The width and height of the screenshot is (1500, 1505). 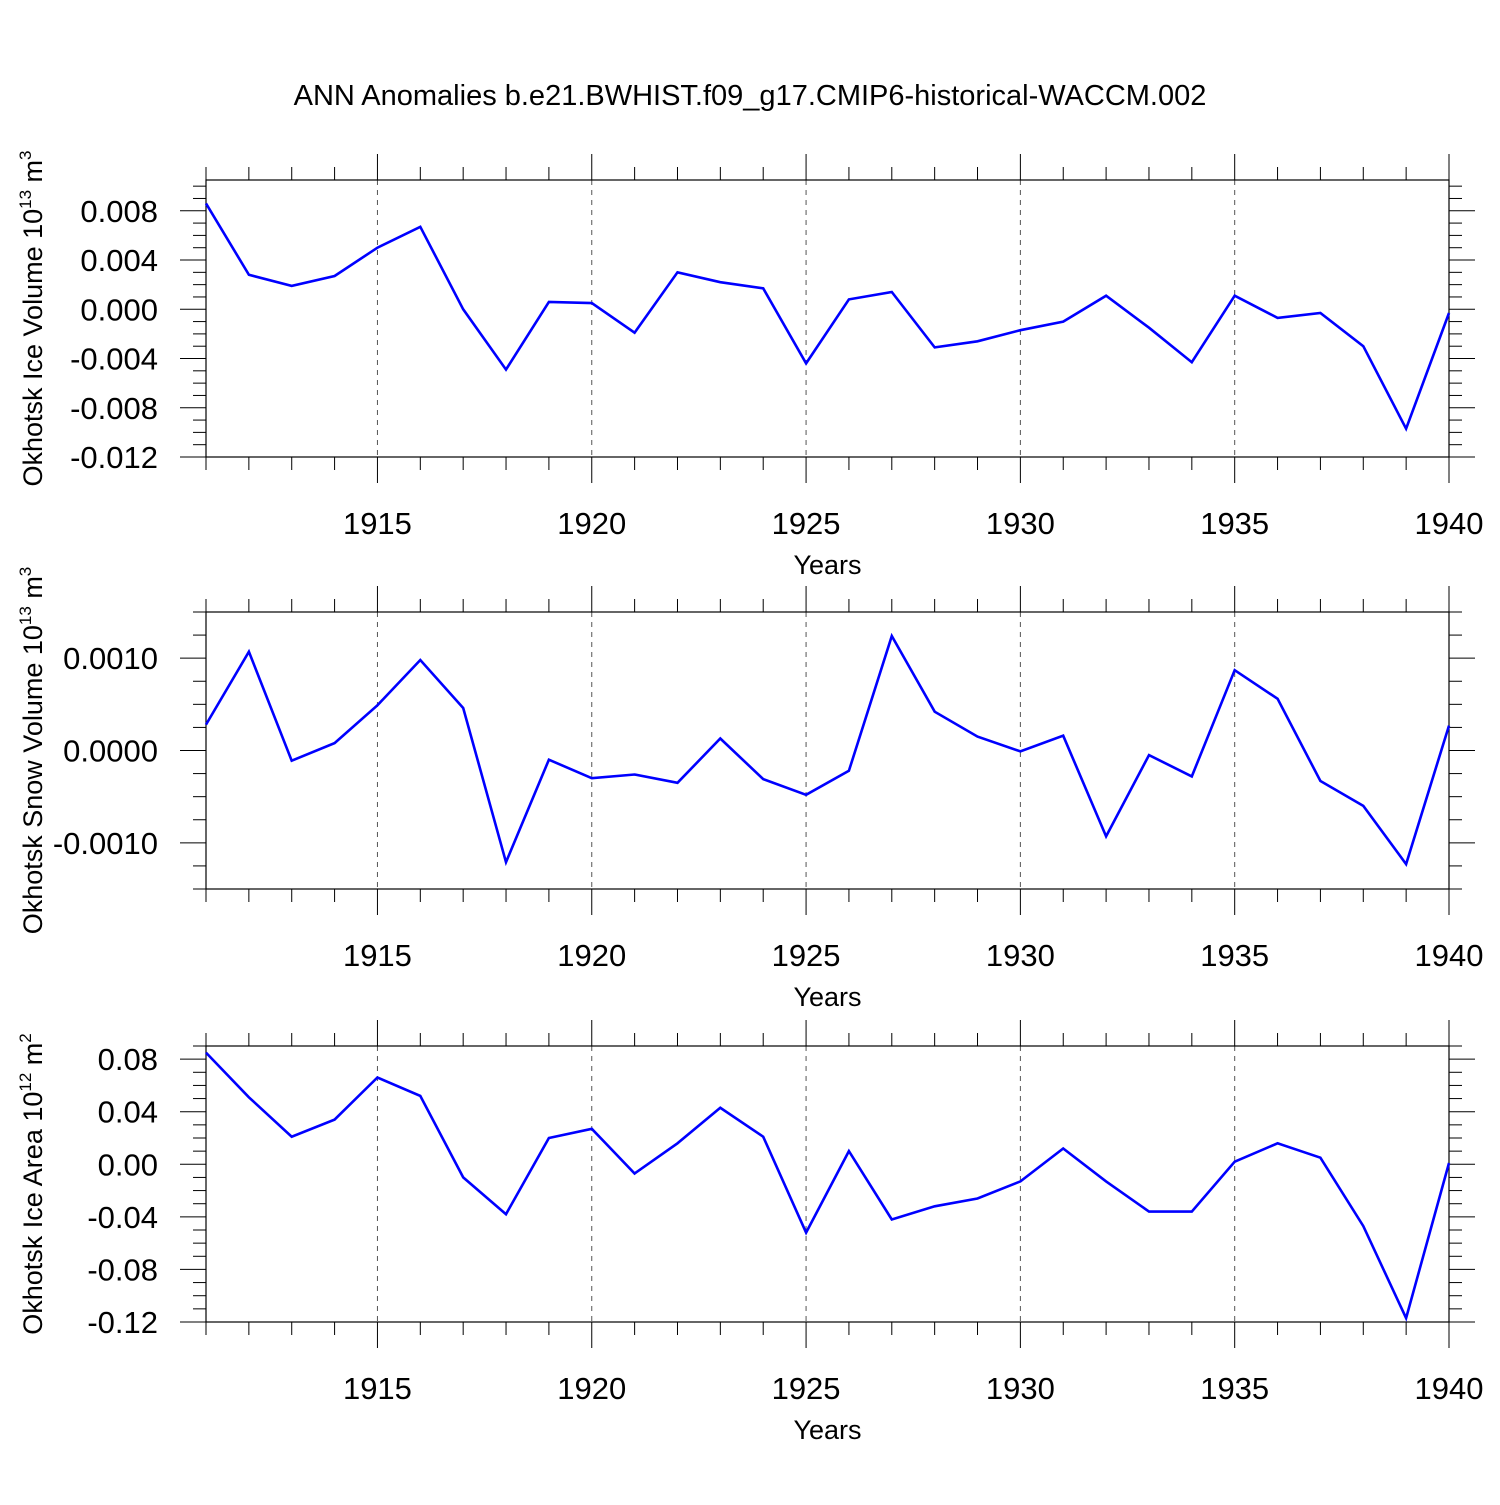 What do you see at coordinates (33, 1213) in the screenshot?
I see `y-axis-label-text: Okhotsk Ice Area 10` at bounding box center [33, 1213].